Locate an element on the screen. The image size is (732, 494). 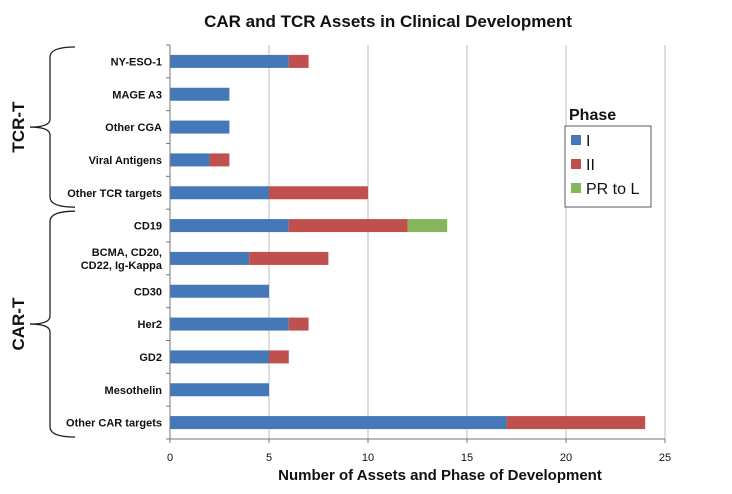
legend-item: PR to L is located at coordinates (612, 189).